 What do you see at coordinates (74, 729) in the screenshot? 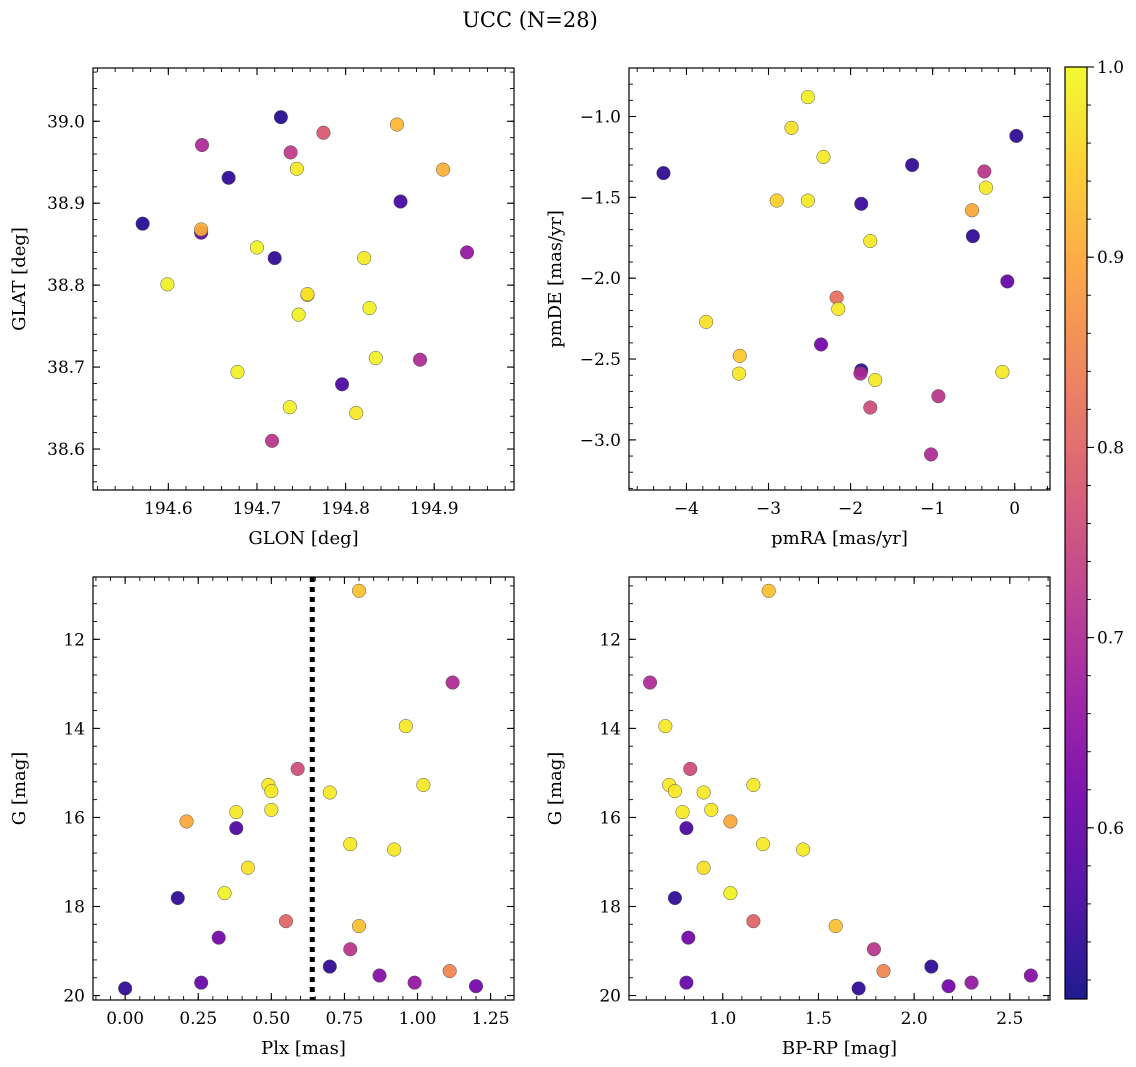
I see `y-tick-label: 14` at bounding box center [74, 729].